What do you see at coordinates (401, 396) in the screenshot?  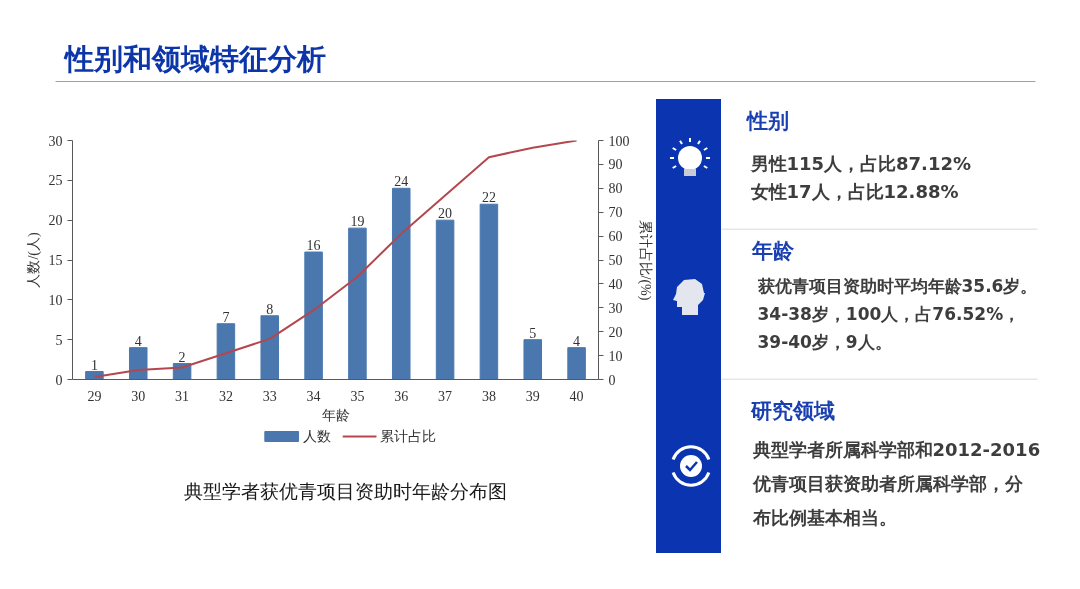 I see `x-tick-label: 36` at bounding box center [401, 396].